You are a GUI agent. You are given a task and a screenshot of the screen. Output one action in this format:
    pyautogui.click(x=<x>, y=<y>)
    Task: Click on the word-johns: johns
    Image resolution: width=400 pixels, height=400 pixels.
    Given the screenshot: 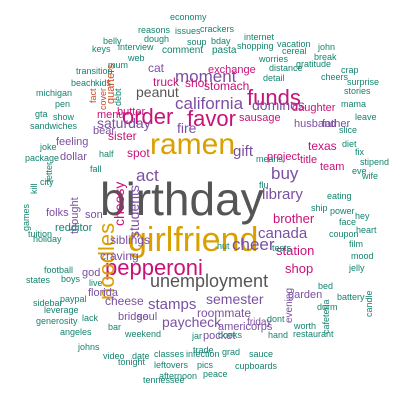 What is the action you would take?
    pyautogui.click(x=89, y=347)
    